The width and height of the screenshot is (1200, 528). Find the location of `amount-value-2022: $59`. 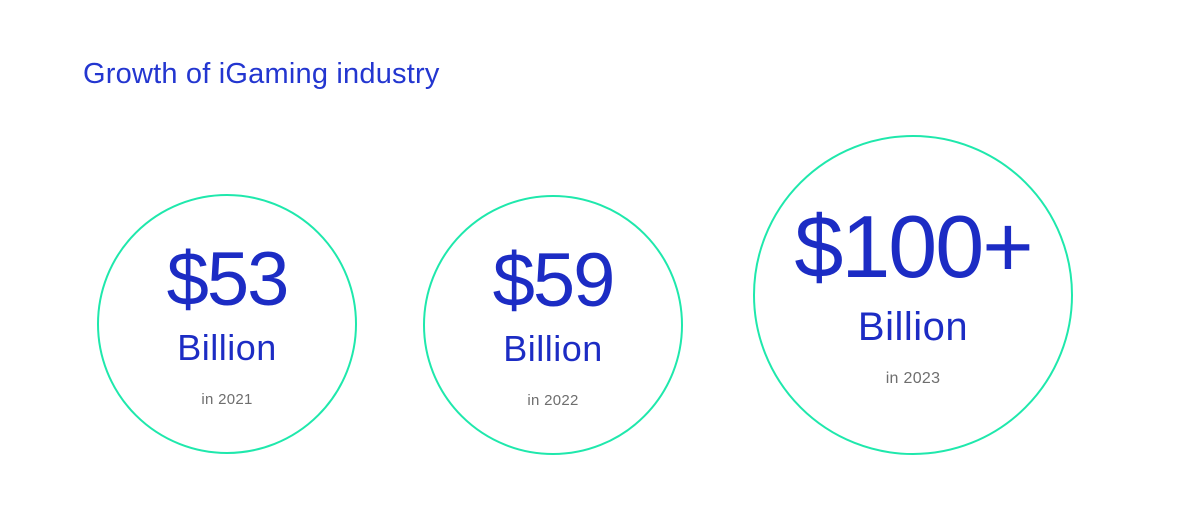

amount-value-2022: $59 is located at coordinates (554, 280).